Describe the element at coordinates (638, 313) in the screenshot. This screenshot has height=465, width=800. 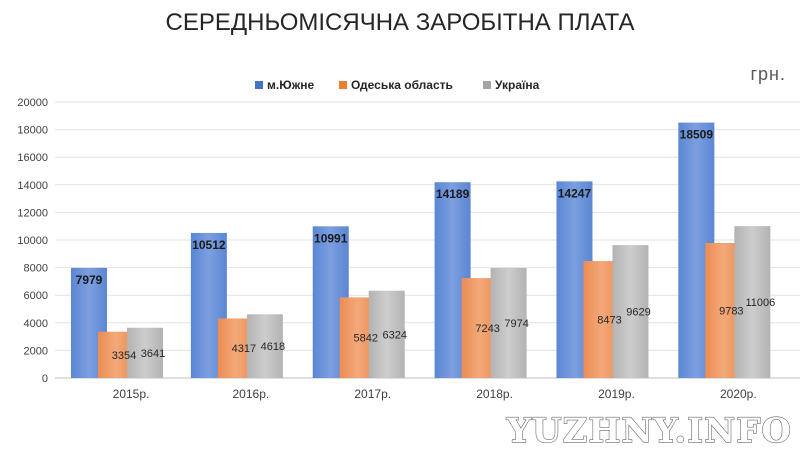
I see `data-label-2-4: 9629` at that location.